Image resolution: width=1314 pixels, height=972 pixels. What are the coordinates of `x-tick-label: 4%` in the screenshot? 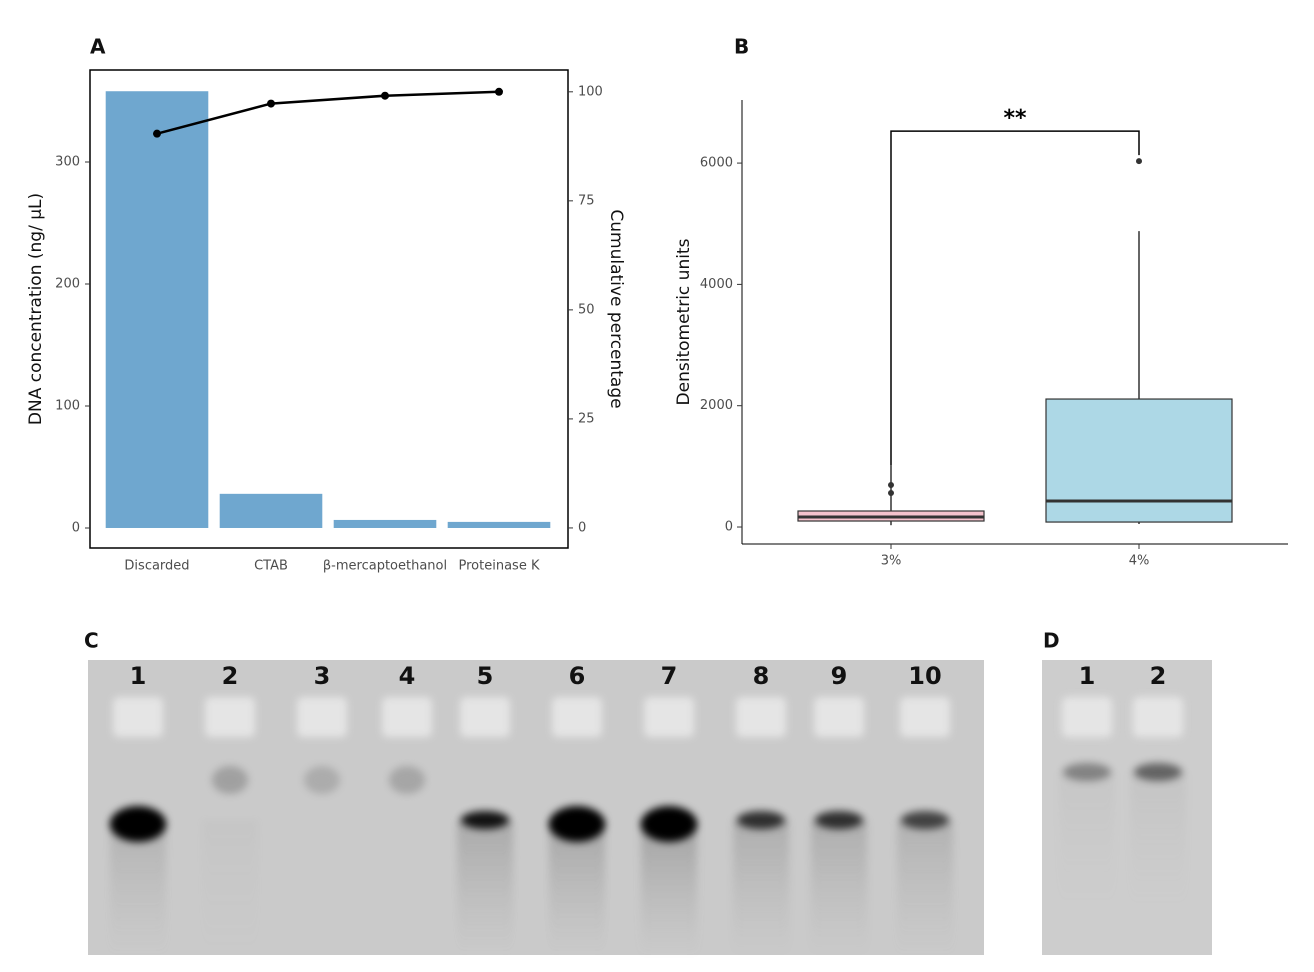 It's located at (1139, 561).